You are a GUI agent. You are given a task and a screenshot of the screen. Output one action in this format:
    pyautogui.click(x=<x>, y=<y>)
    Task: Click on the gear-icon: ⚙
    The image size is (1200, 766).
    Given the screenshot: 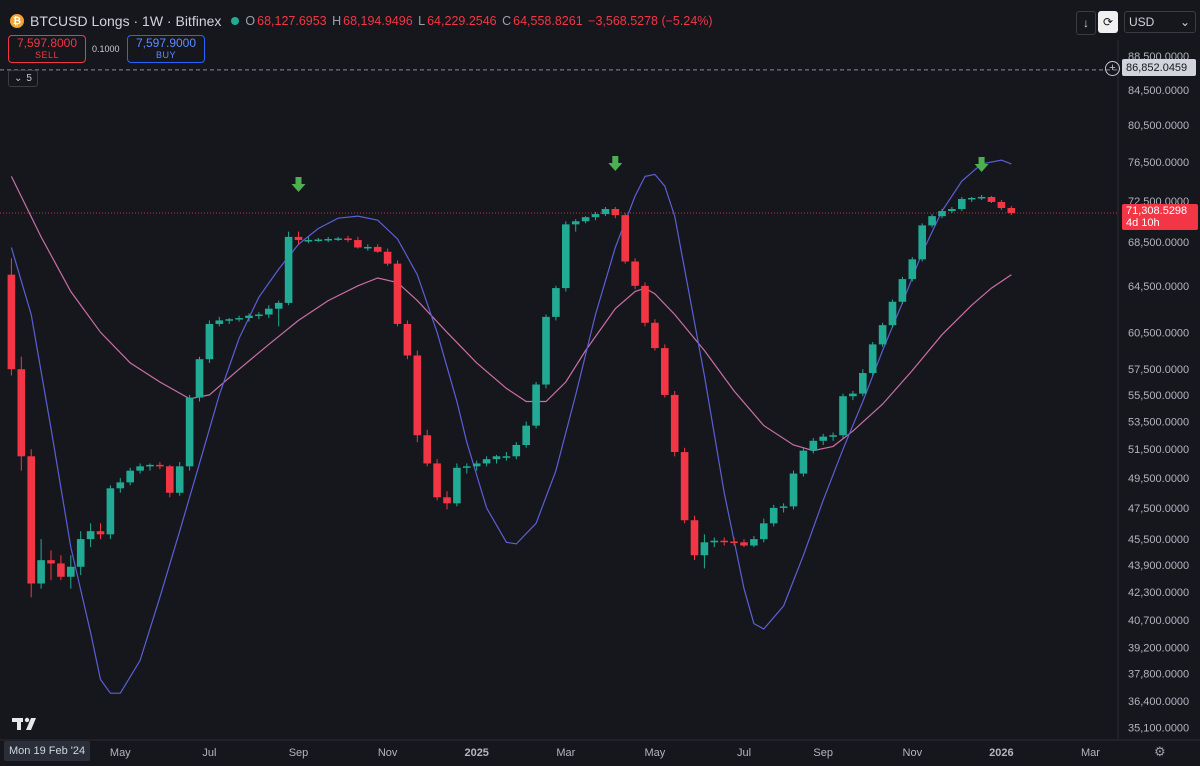 What is the action you would take?
    pyautogui.click(x=1160, y=751)
    